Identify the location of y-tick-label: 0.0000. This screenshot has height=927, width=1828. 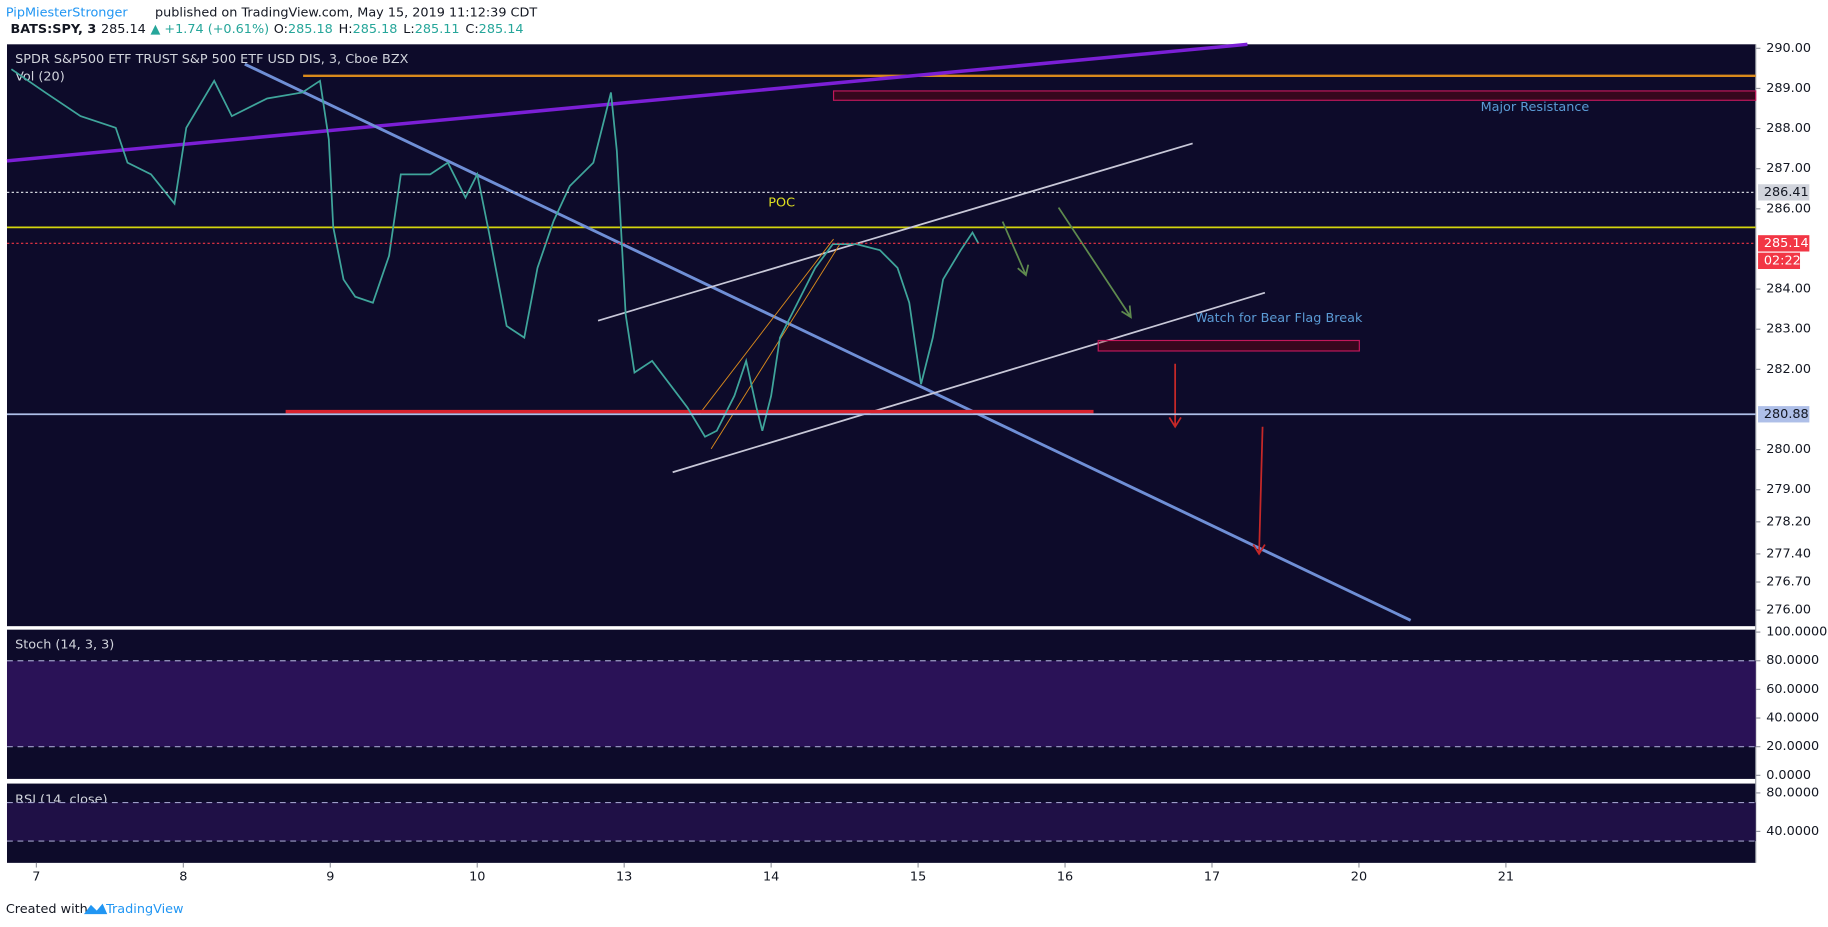
(1788, 775).